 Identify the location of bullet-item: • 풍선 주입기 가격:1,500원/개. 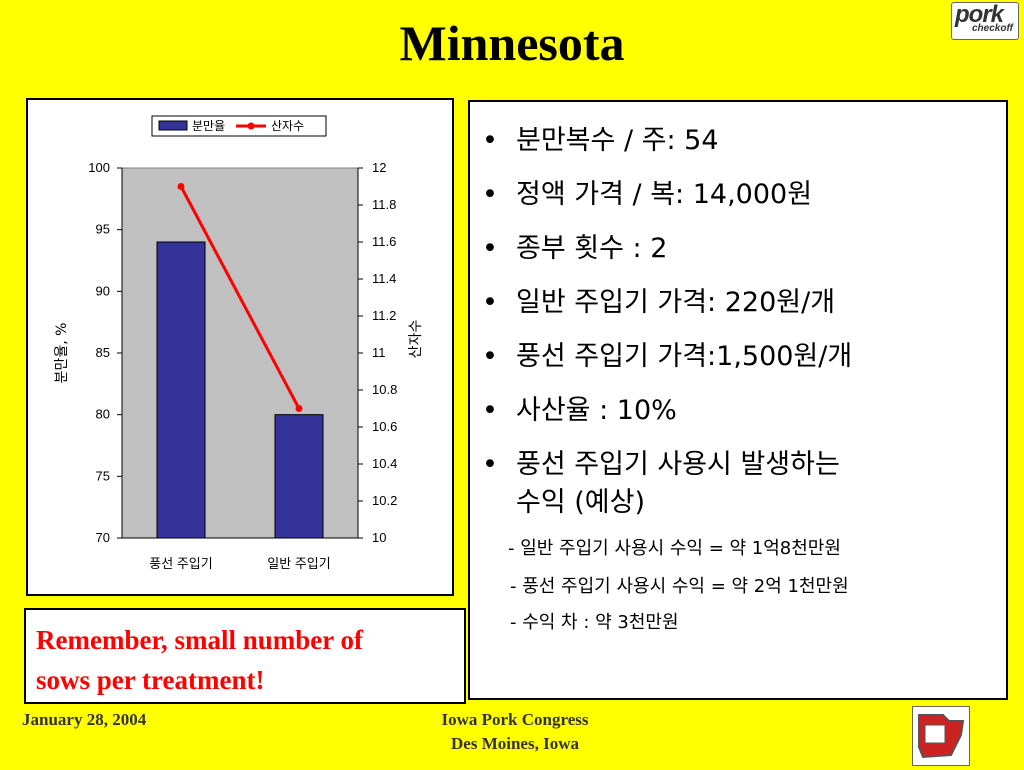
(667, 356).